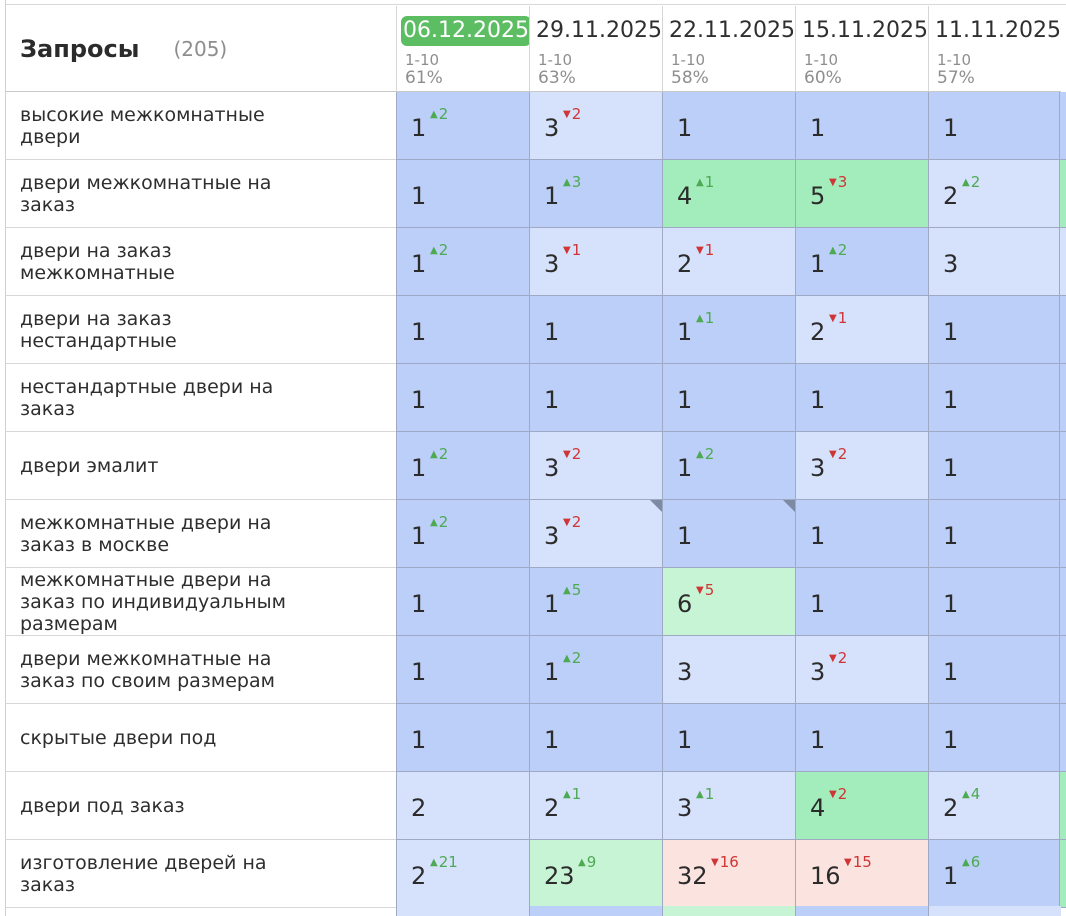  Describe the element at coordinates (595, 49) in the screenshot. I see `date-column-header: 29.11.2025 1-10 63%` at that location.